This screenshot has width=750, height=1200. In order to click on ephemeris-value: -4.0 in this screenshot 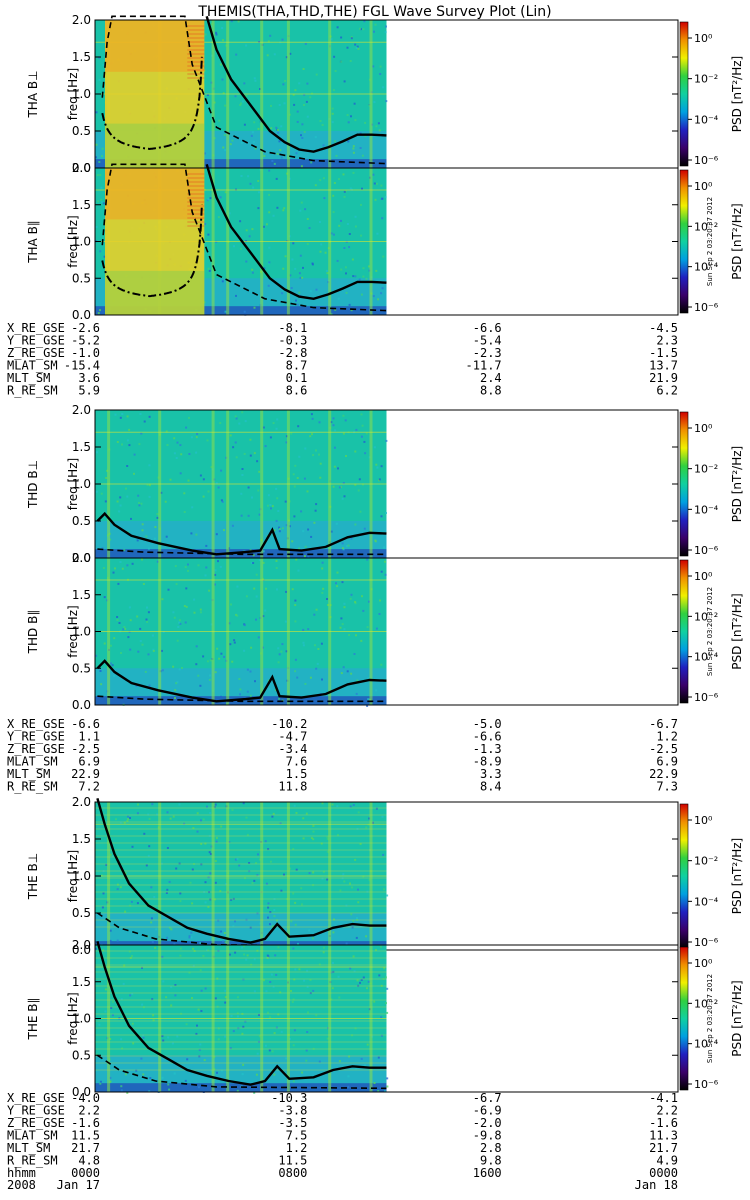, I will do `click(85, 1098)`.